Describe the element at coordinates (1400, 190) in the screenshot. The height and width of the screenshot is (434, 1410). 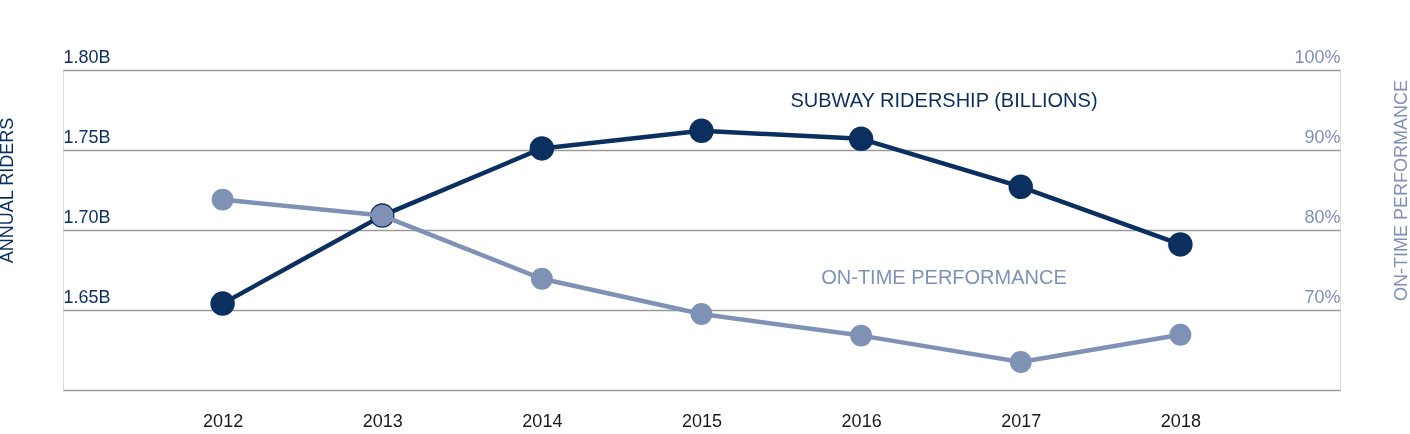
I see `y2-axis-title: ON-TIME PERFORMANCE` at that location.